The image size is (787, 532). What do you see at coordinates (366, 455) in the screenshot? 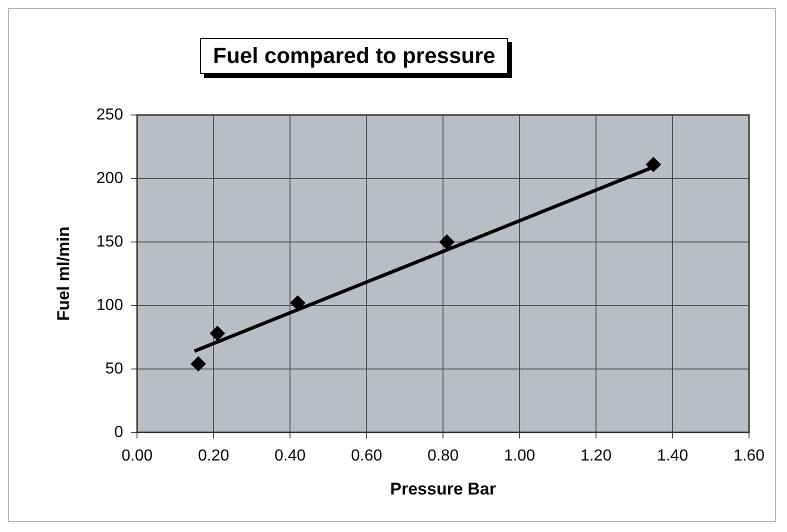
I see `x-tick-label: 0.60` at bounding box center [366, 455].